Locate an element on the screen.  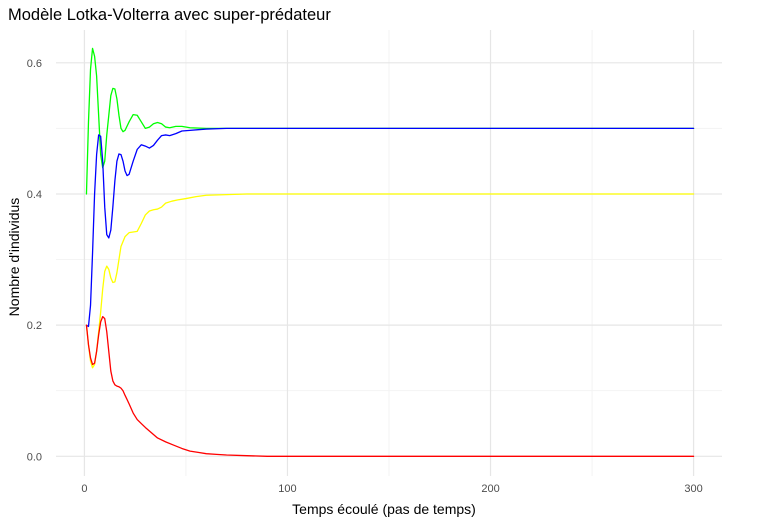
y-tick-label: 0.0 is located at coordinates (34, 457).